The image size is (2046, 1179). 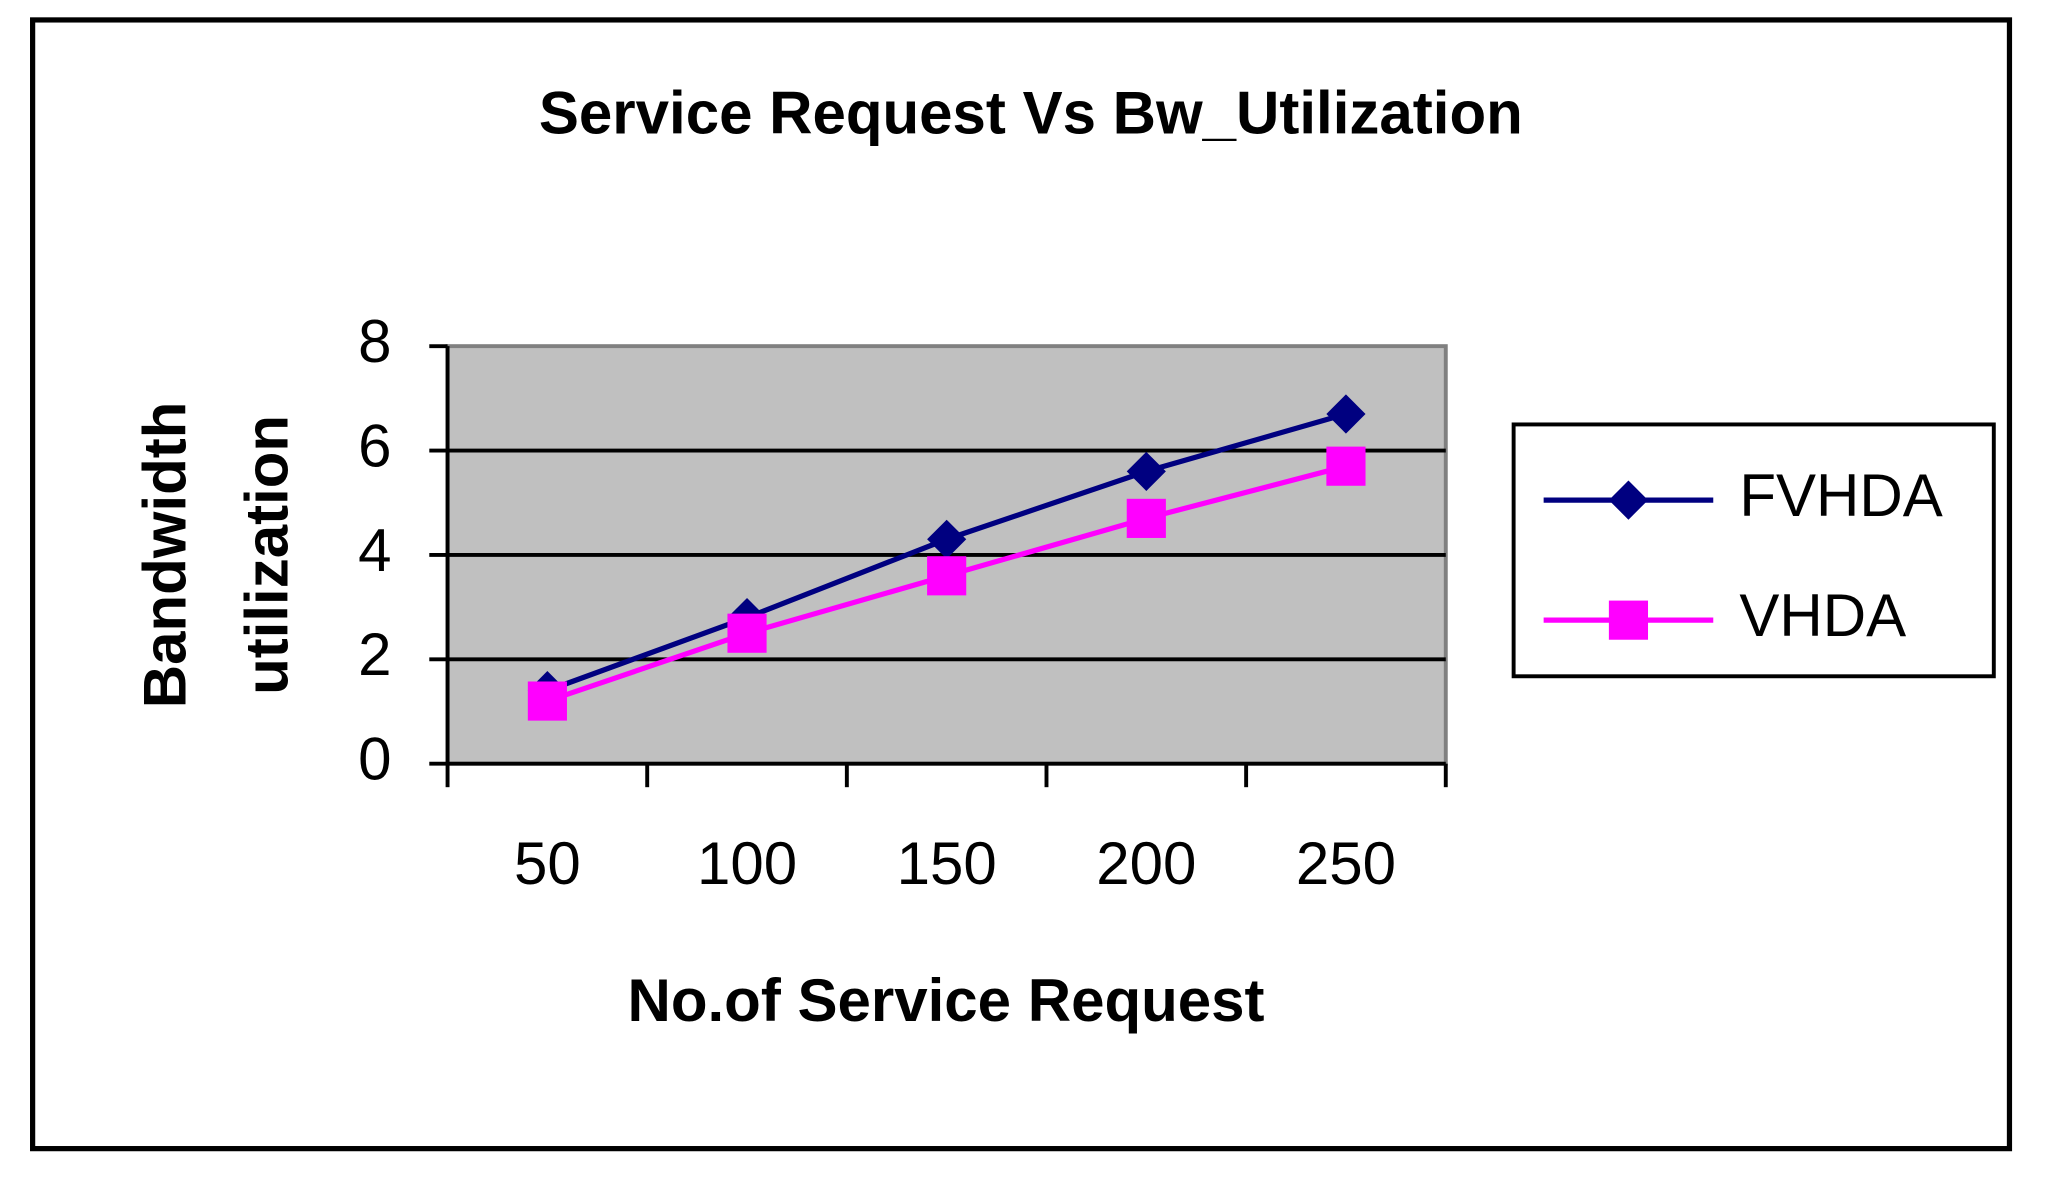 What do you see at coordinates (1031, 113) in the screenshot?
I see `chart-title: Service Request Vs Bw_Utilization` at bounding box center [1031, 113].